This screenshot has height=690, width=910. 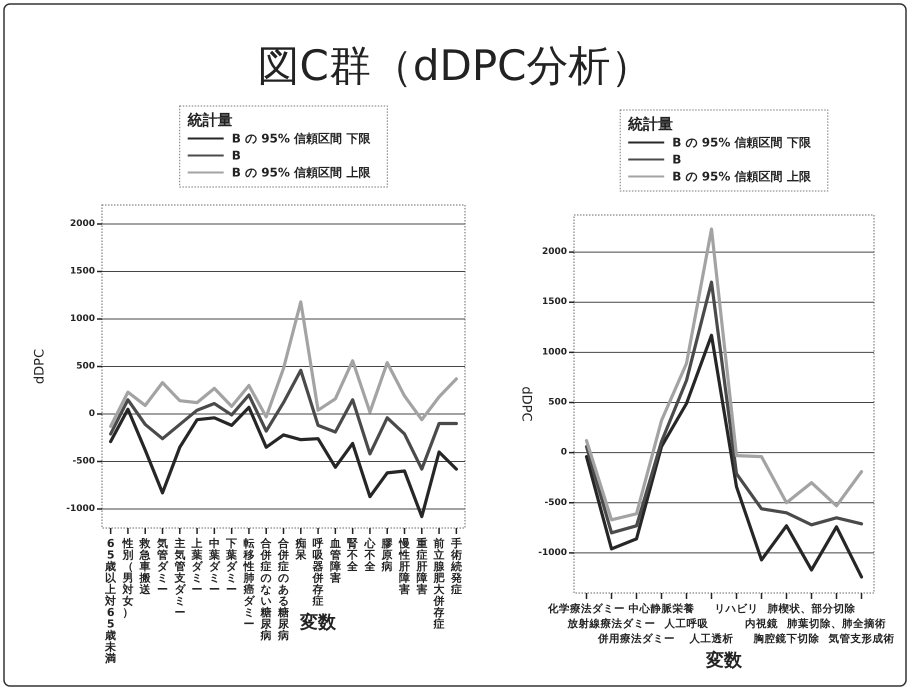 What do you see at coordinates (761, 623) in the screenshot?
I see `x-tick-label: 内視鏡` at bounding box center [761, 623].